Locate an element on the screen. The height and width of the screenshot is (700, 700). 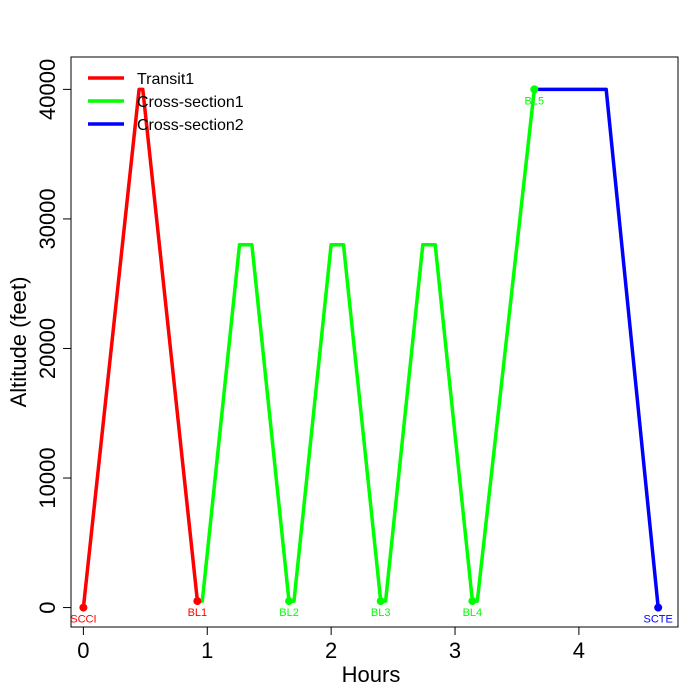
legend-label-transit1: Transit1 is located at coordinates (165, 79).